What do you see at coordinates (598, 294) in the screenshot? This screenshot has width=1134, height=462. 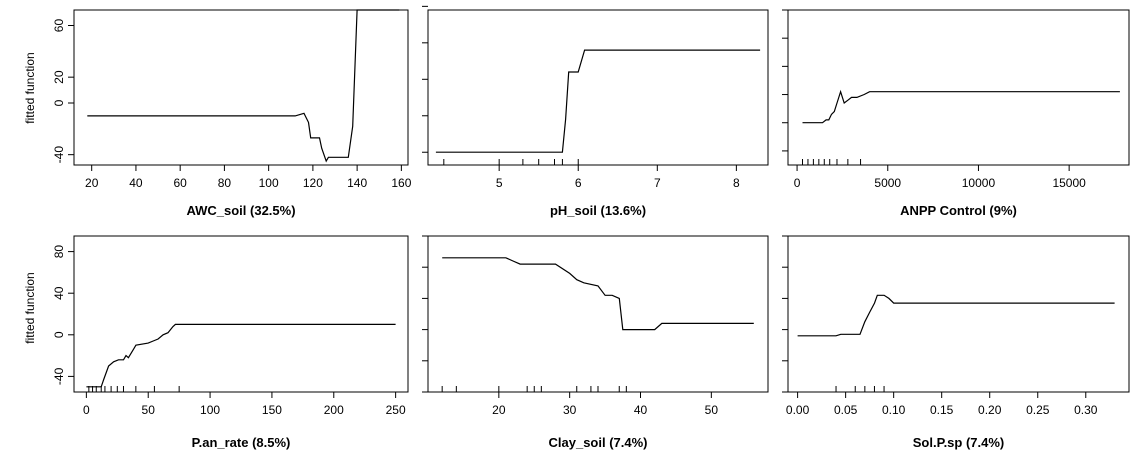 I see `panel-5-line` at bounding box center [598, 294].